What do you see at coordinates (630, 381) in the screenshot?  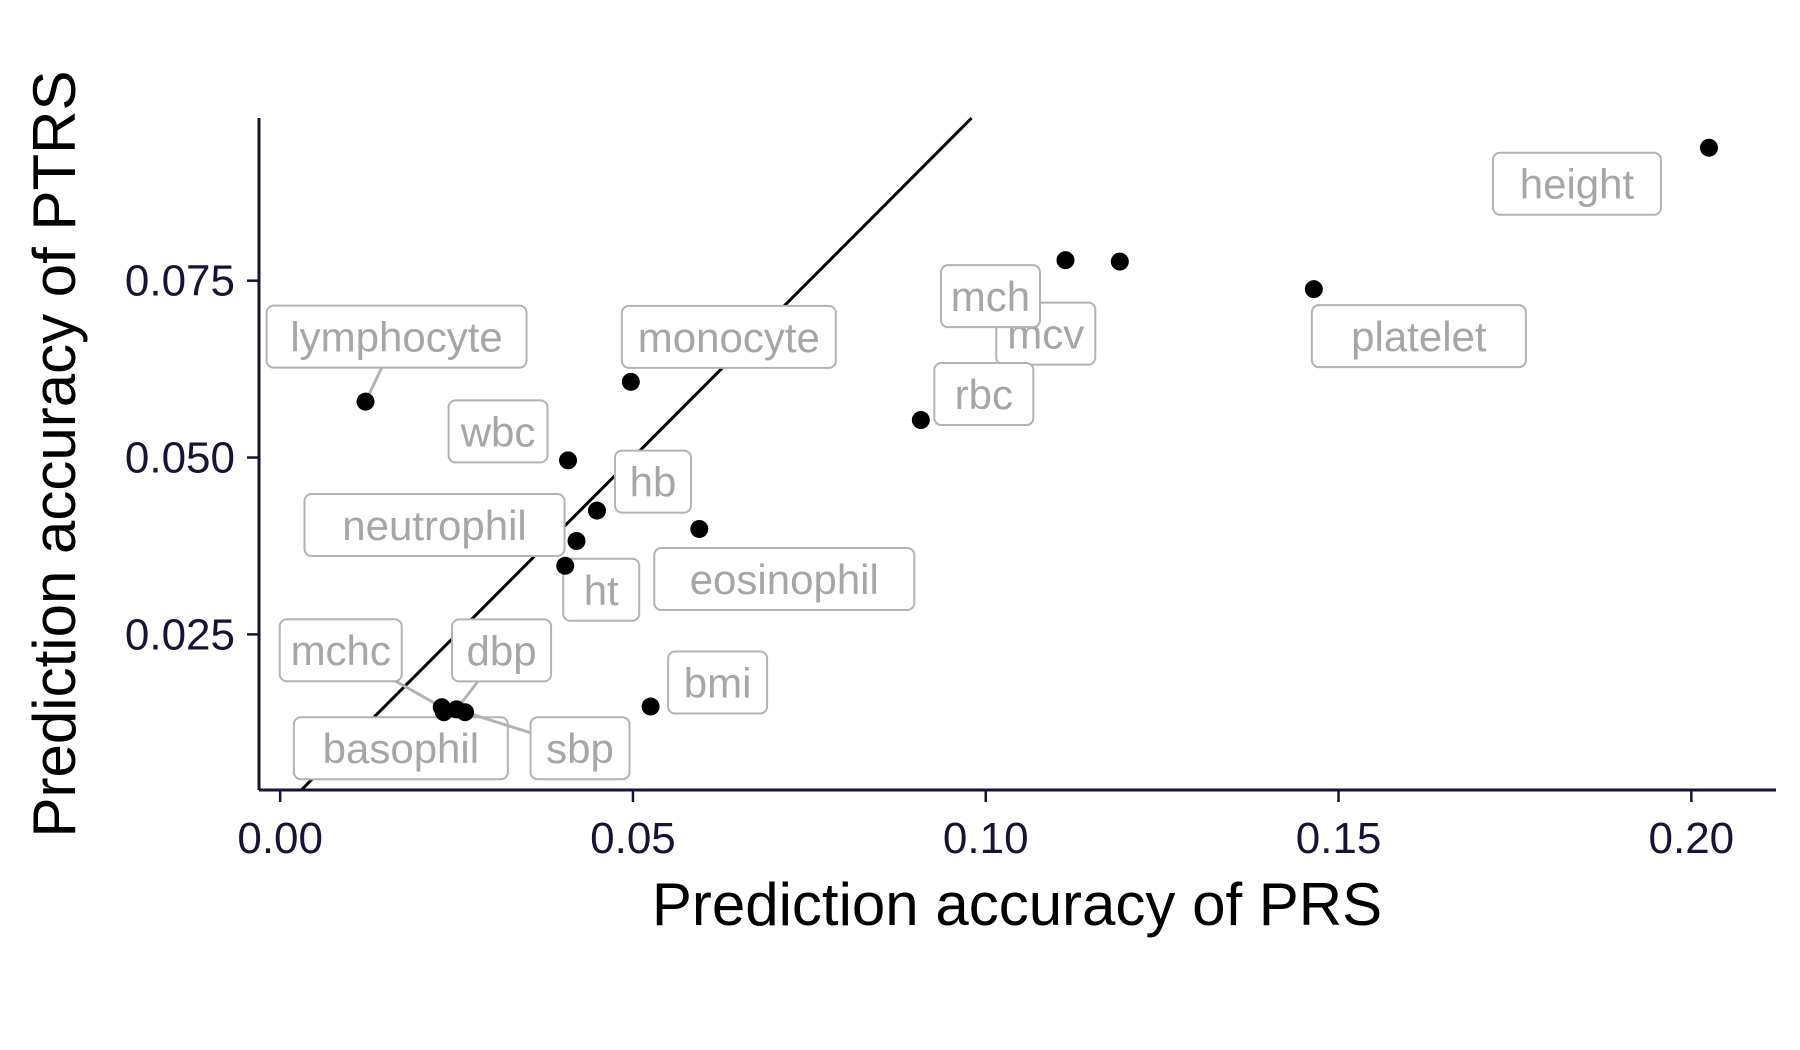 I see `data-point-monocyte` at bounding box center [630, 381].